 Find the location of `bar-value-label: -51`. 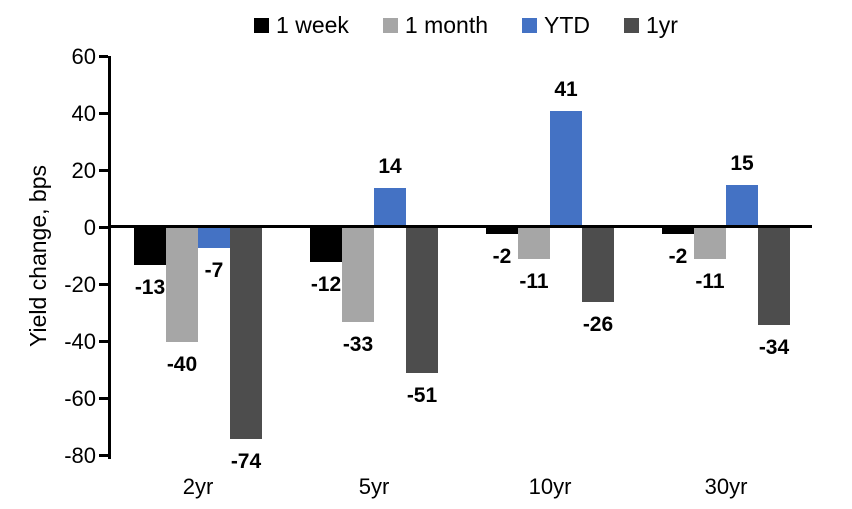

bar-value-label: -51 is located at coordinates (422, 395).